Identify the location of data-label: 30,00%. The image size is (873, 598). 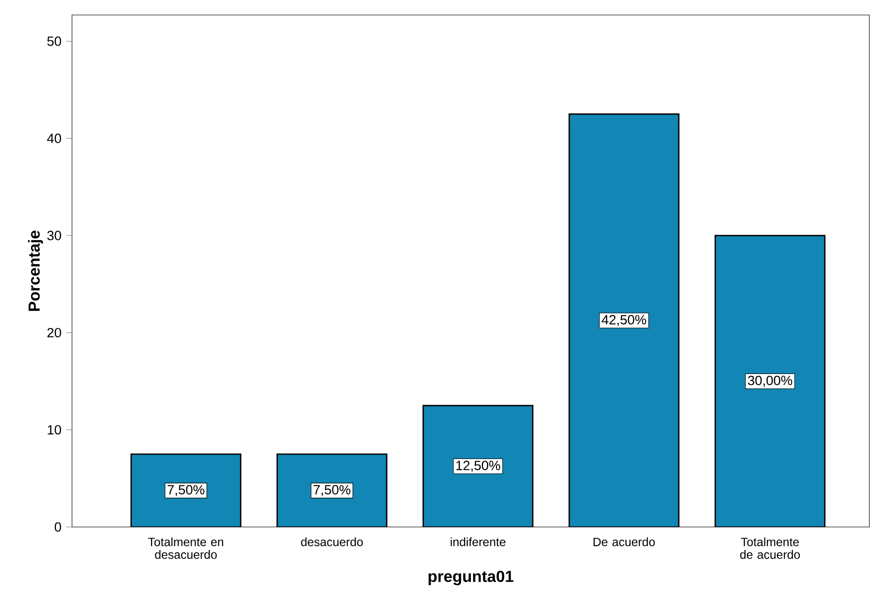
(770, 381).